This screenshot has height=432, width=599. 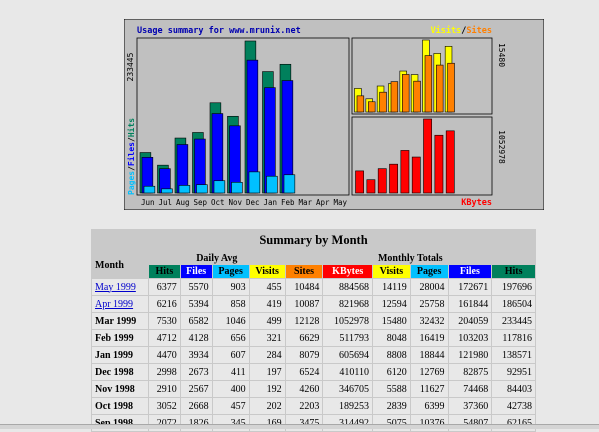 I want to click on value-cell: 419, so click(x=267, y=304).